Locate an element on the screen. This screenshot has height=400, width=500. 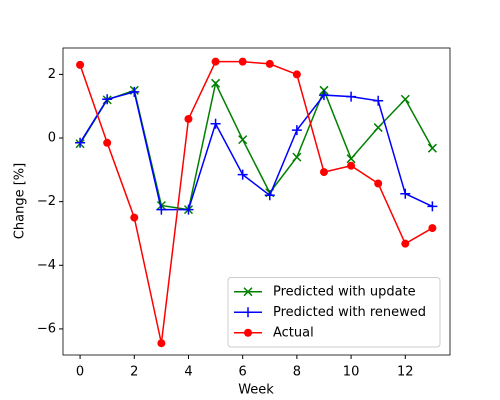
y-tick-label: 2 is located at coordinates (52, 74).